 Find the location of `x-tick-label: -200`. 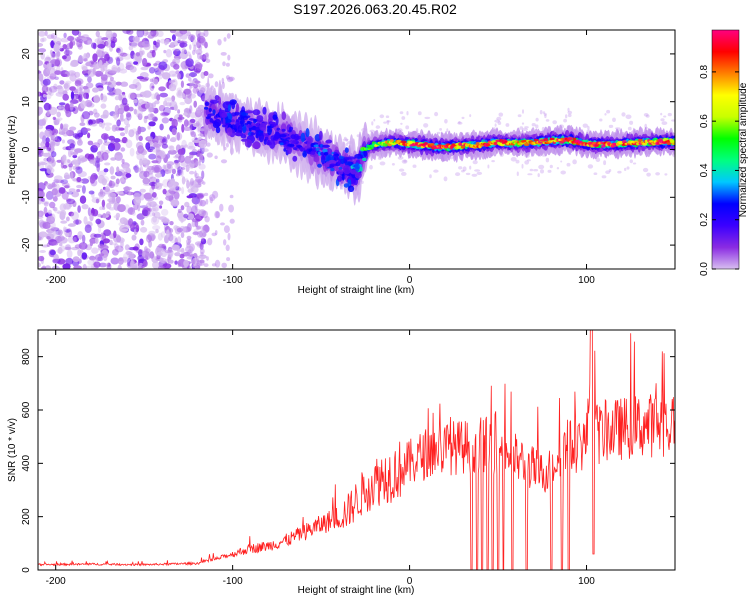

x-tick-label: -200 is located at coordinates (56, 280).